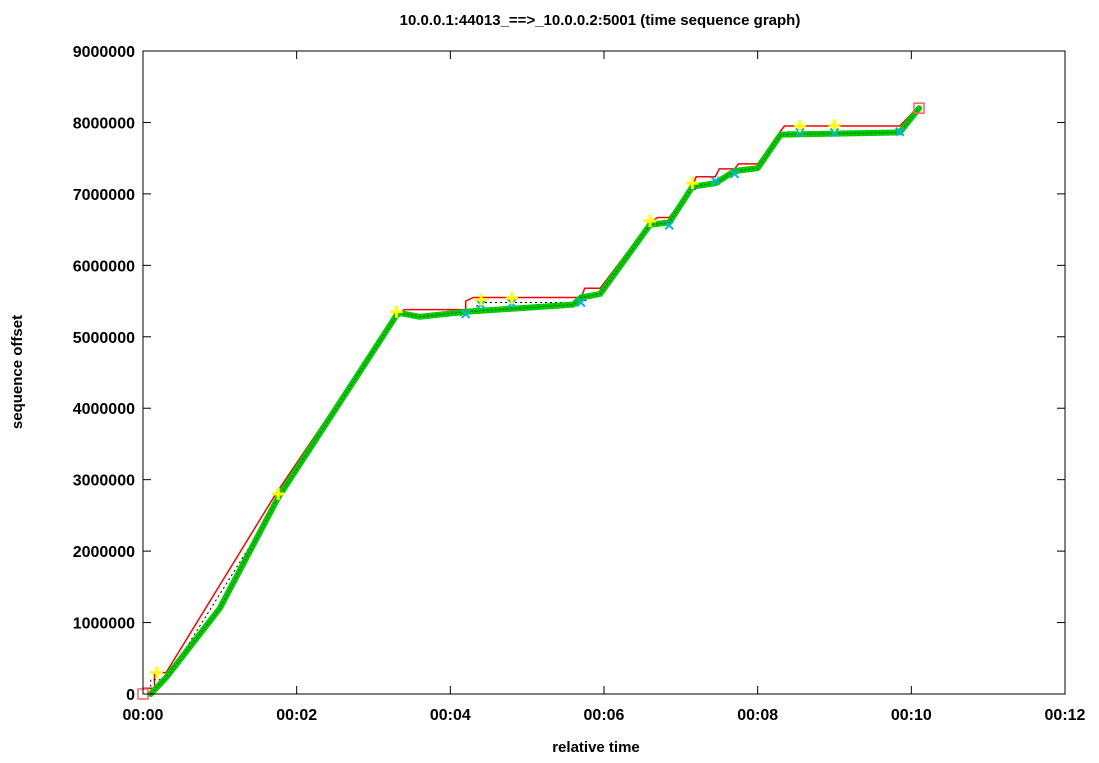 The height and width of the screenshot is (763, 1099). Describe the element at coordinates (104, 195) in the screenshot. I see `y-tick-label: 7000000` at that location.